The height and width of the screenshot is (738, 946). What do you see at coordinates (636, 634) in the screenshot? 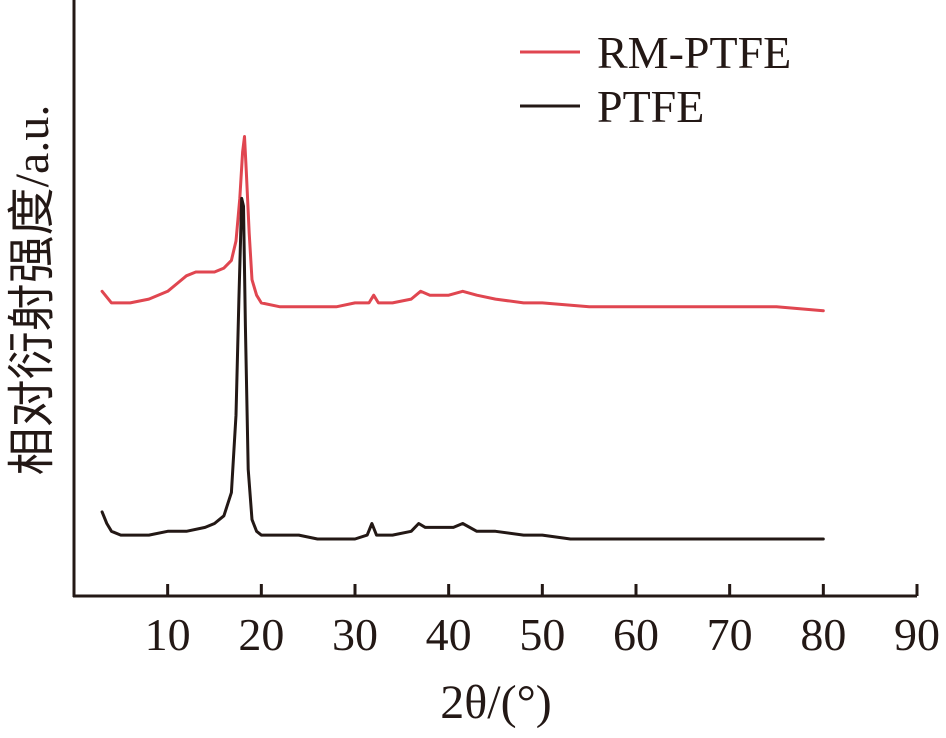
I see `x-tick-label-60: 60` at bounding box center [636, 634].